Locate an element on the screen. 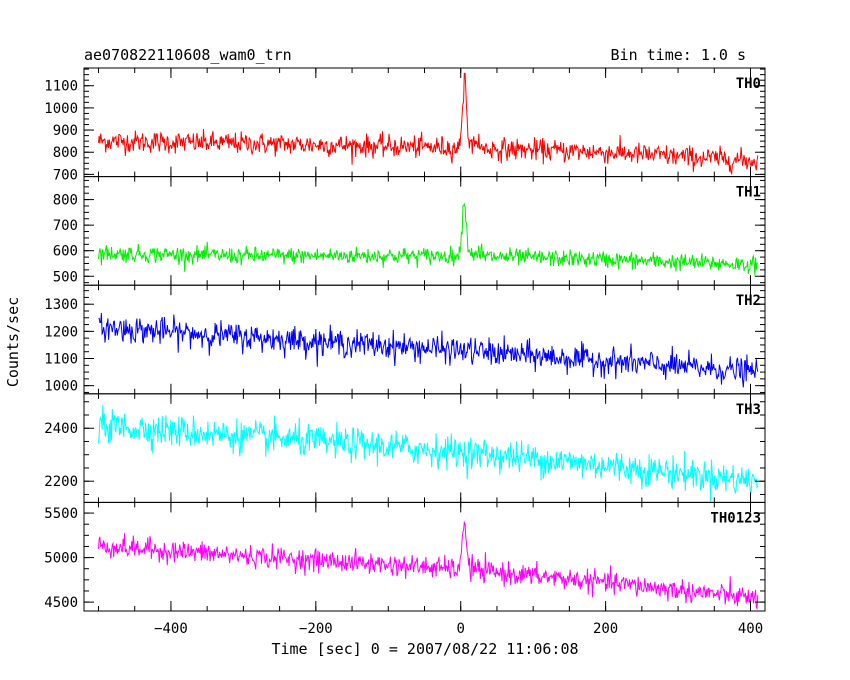  y-tick-label: 5000 is located at coordinates (61, 559).